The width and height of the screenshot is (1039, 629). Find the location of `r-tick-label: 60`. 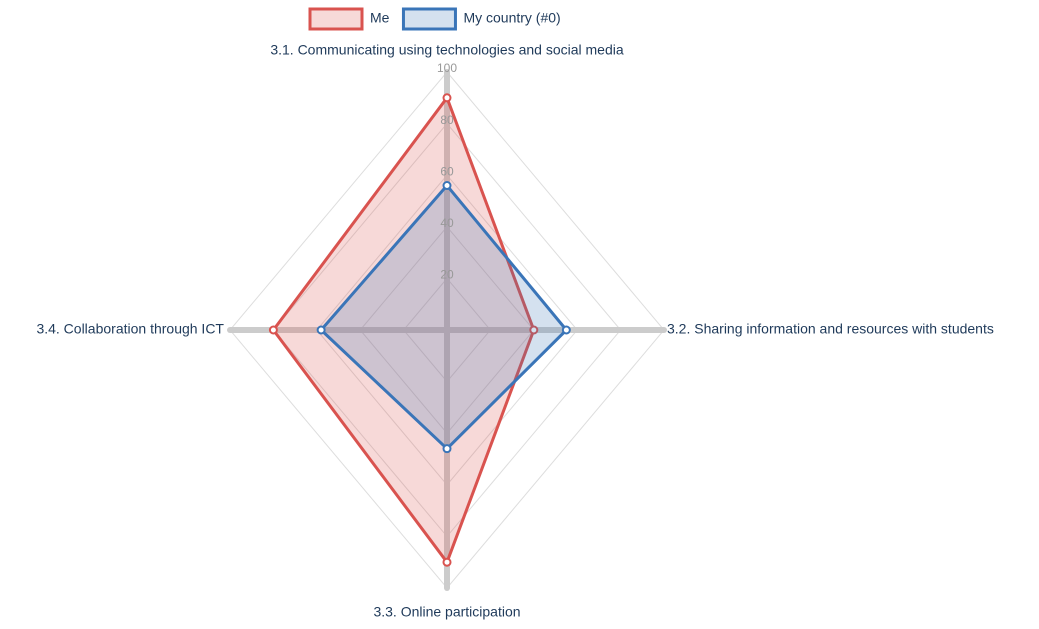

r-tick-label: 60 is located at coordinates (447, 171).